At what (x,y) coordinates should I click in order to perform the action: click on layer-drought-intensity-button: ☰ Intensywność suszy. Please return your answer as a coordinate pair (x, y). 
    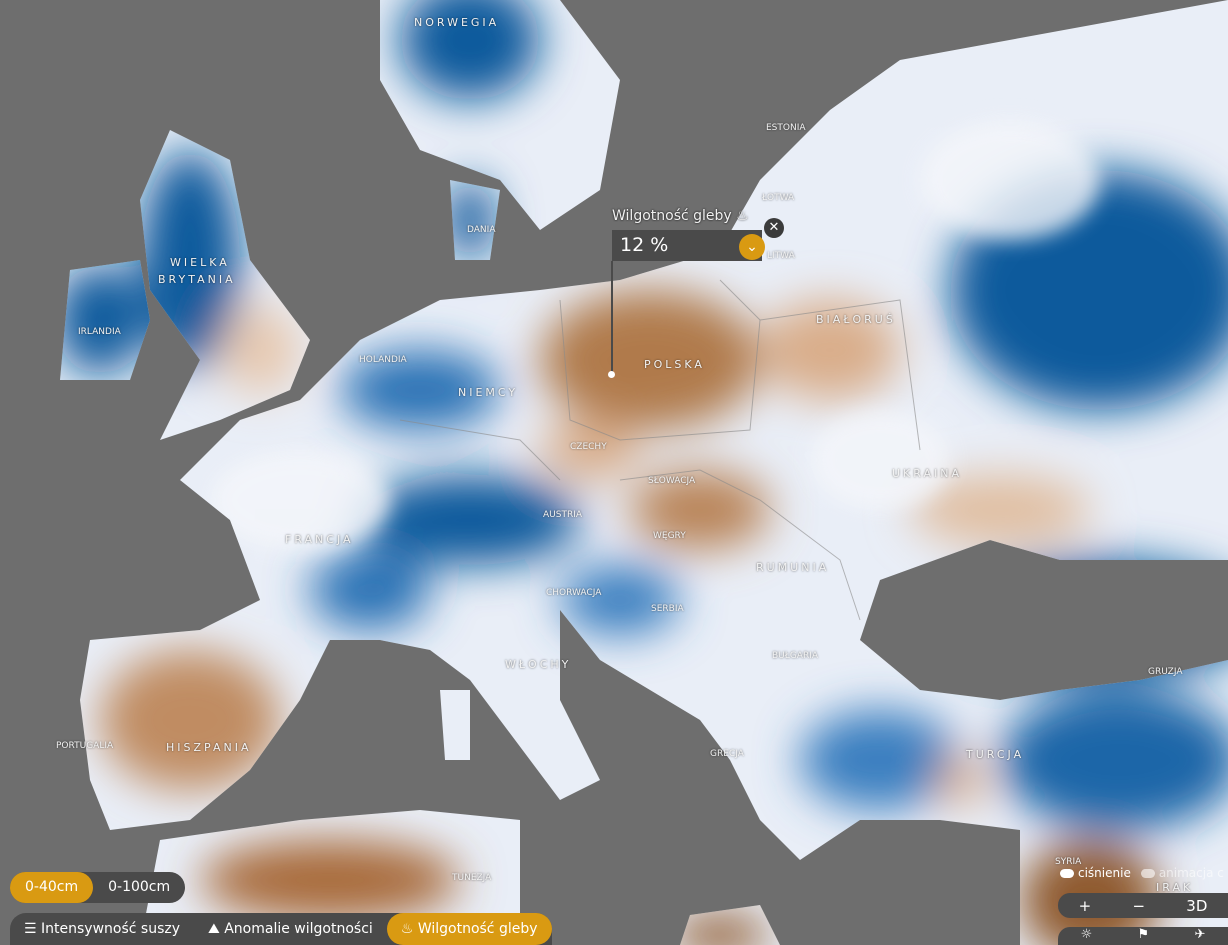
    Looking at the image, I should click on (102, 929).